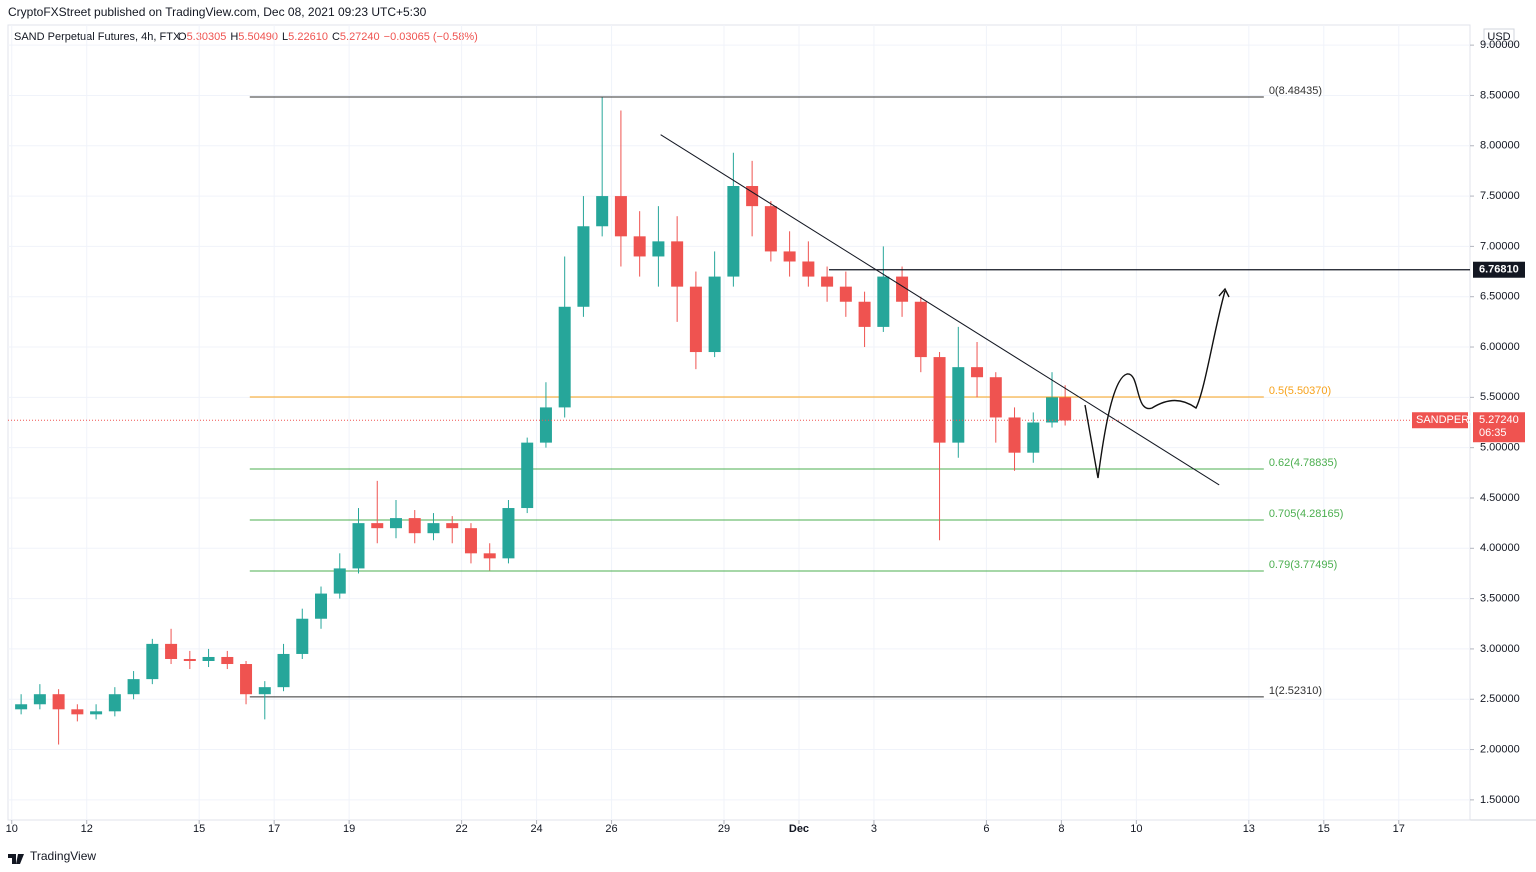 The height and width of the screenshot is (872, 1536). What do you see at coordinates (1500, 246) in the screenshot?
I see `y-tick-label: 7.00000` at bounding box center [1500, 246].